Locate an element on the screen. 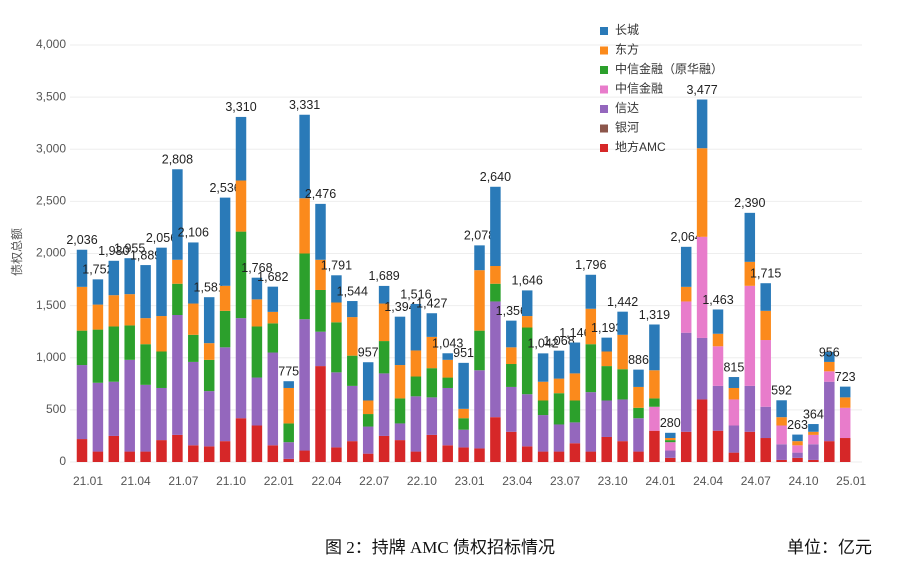 The width and height of the screenshot is (900, 569). total-label: 1,356 is located at coordinates (511, 311).